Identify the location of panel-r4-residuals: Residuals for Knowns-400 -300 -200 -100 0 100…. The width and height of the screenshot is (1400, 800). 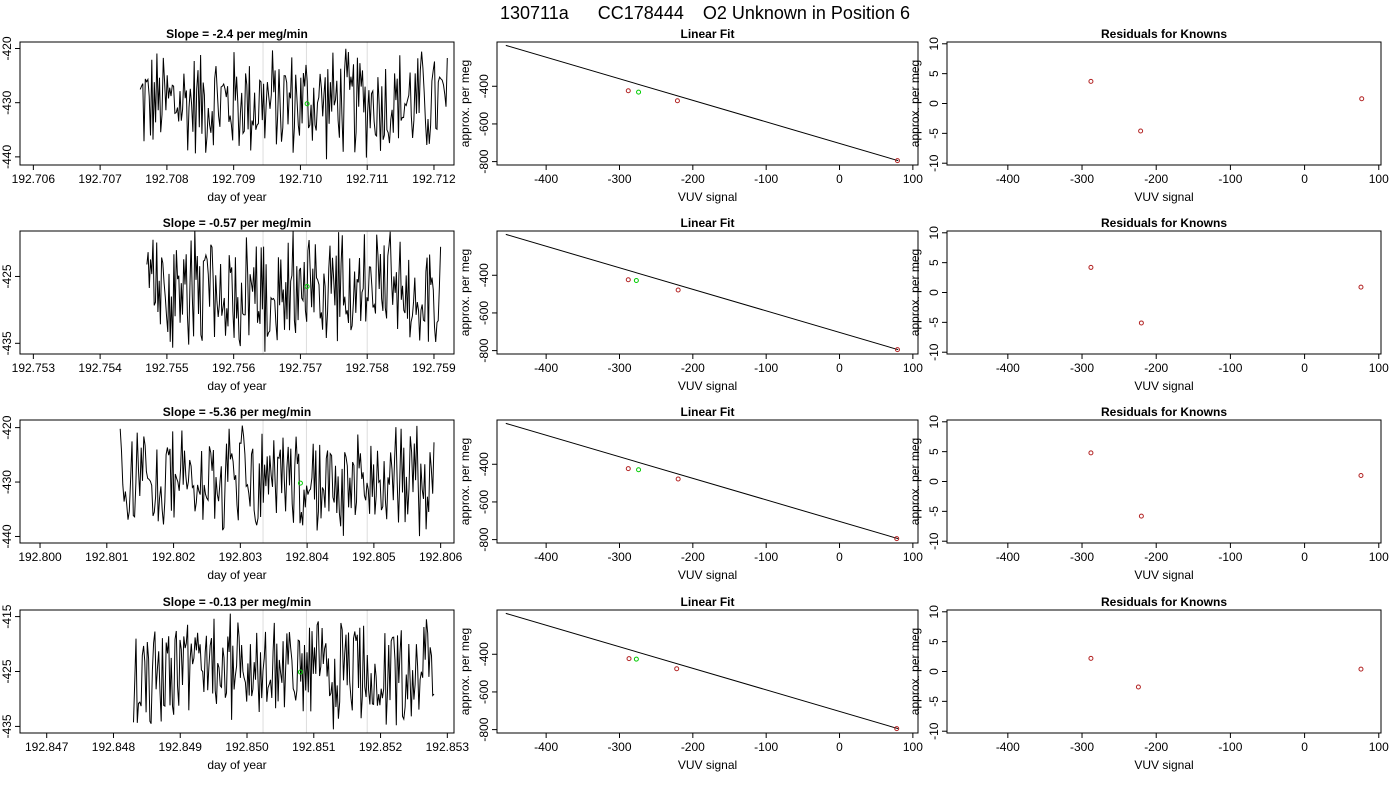
(1148, 683).